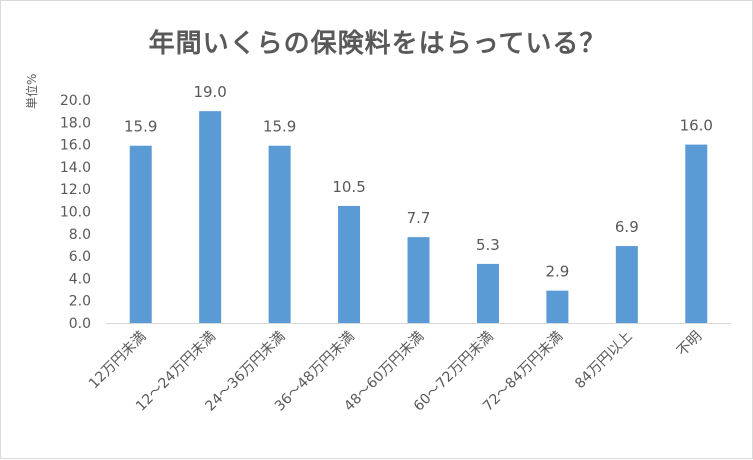 The image size is (753, 460). I want to click on y-tick-label: 4.0, so click(80, 279).